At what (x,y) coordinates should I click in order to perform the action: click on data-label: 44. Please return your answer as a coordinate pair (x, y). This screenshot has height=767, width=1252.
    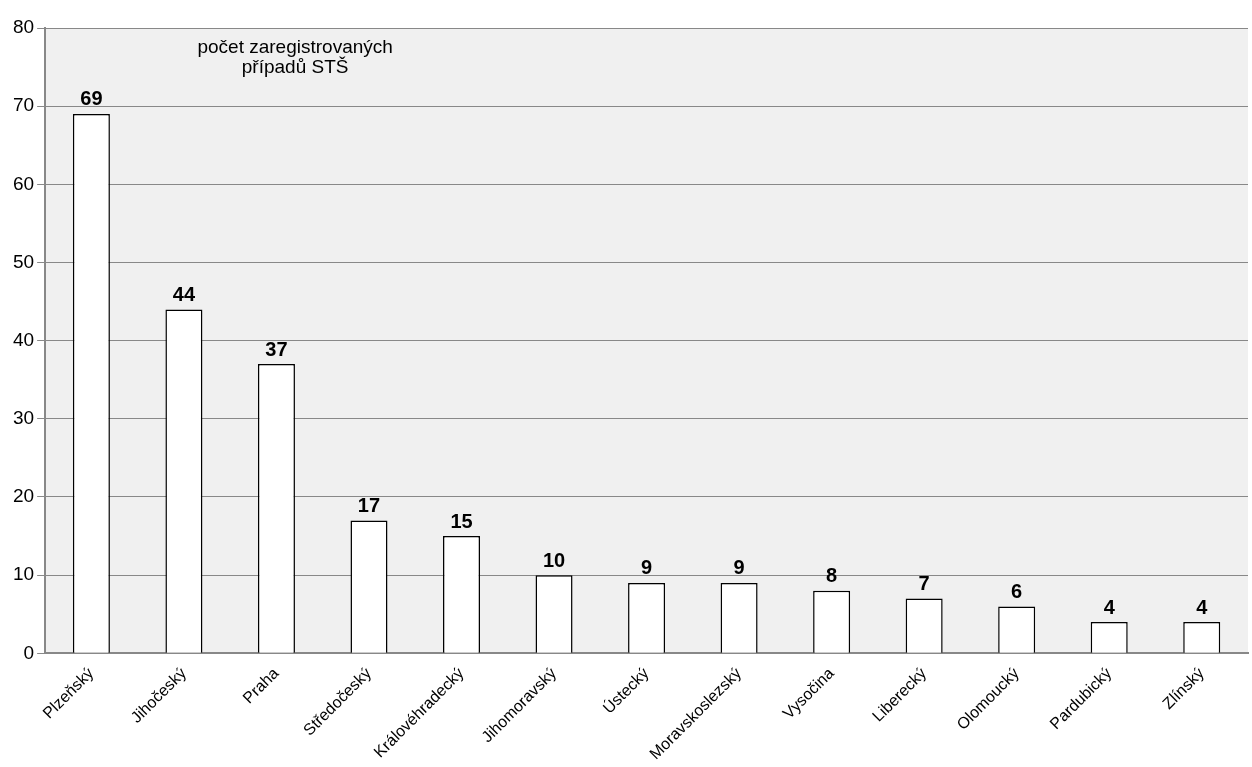
    Looking at the image, I should click on (184, 293).